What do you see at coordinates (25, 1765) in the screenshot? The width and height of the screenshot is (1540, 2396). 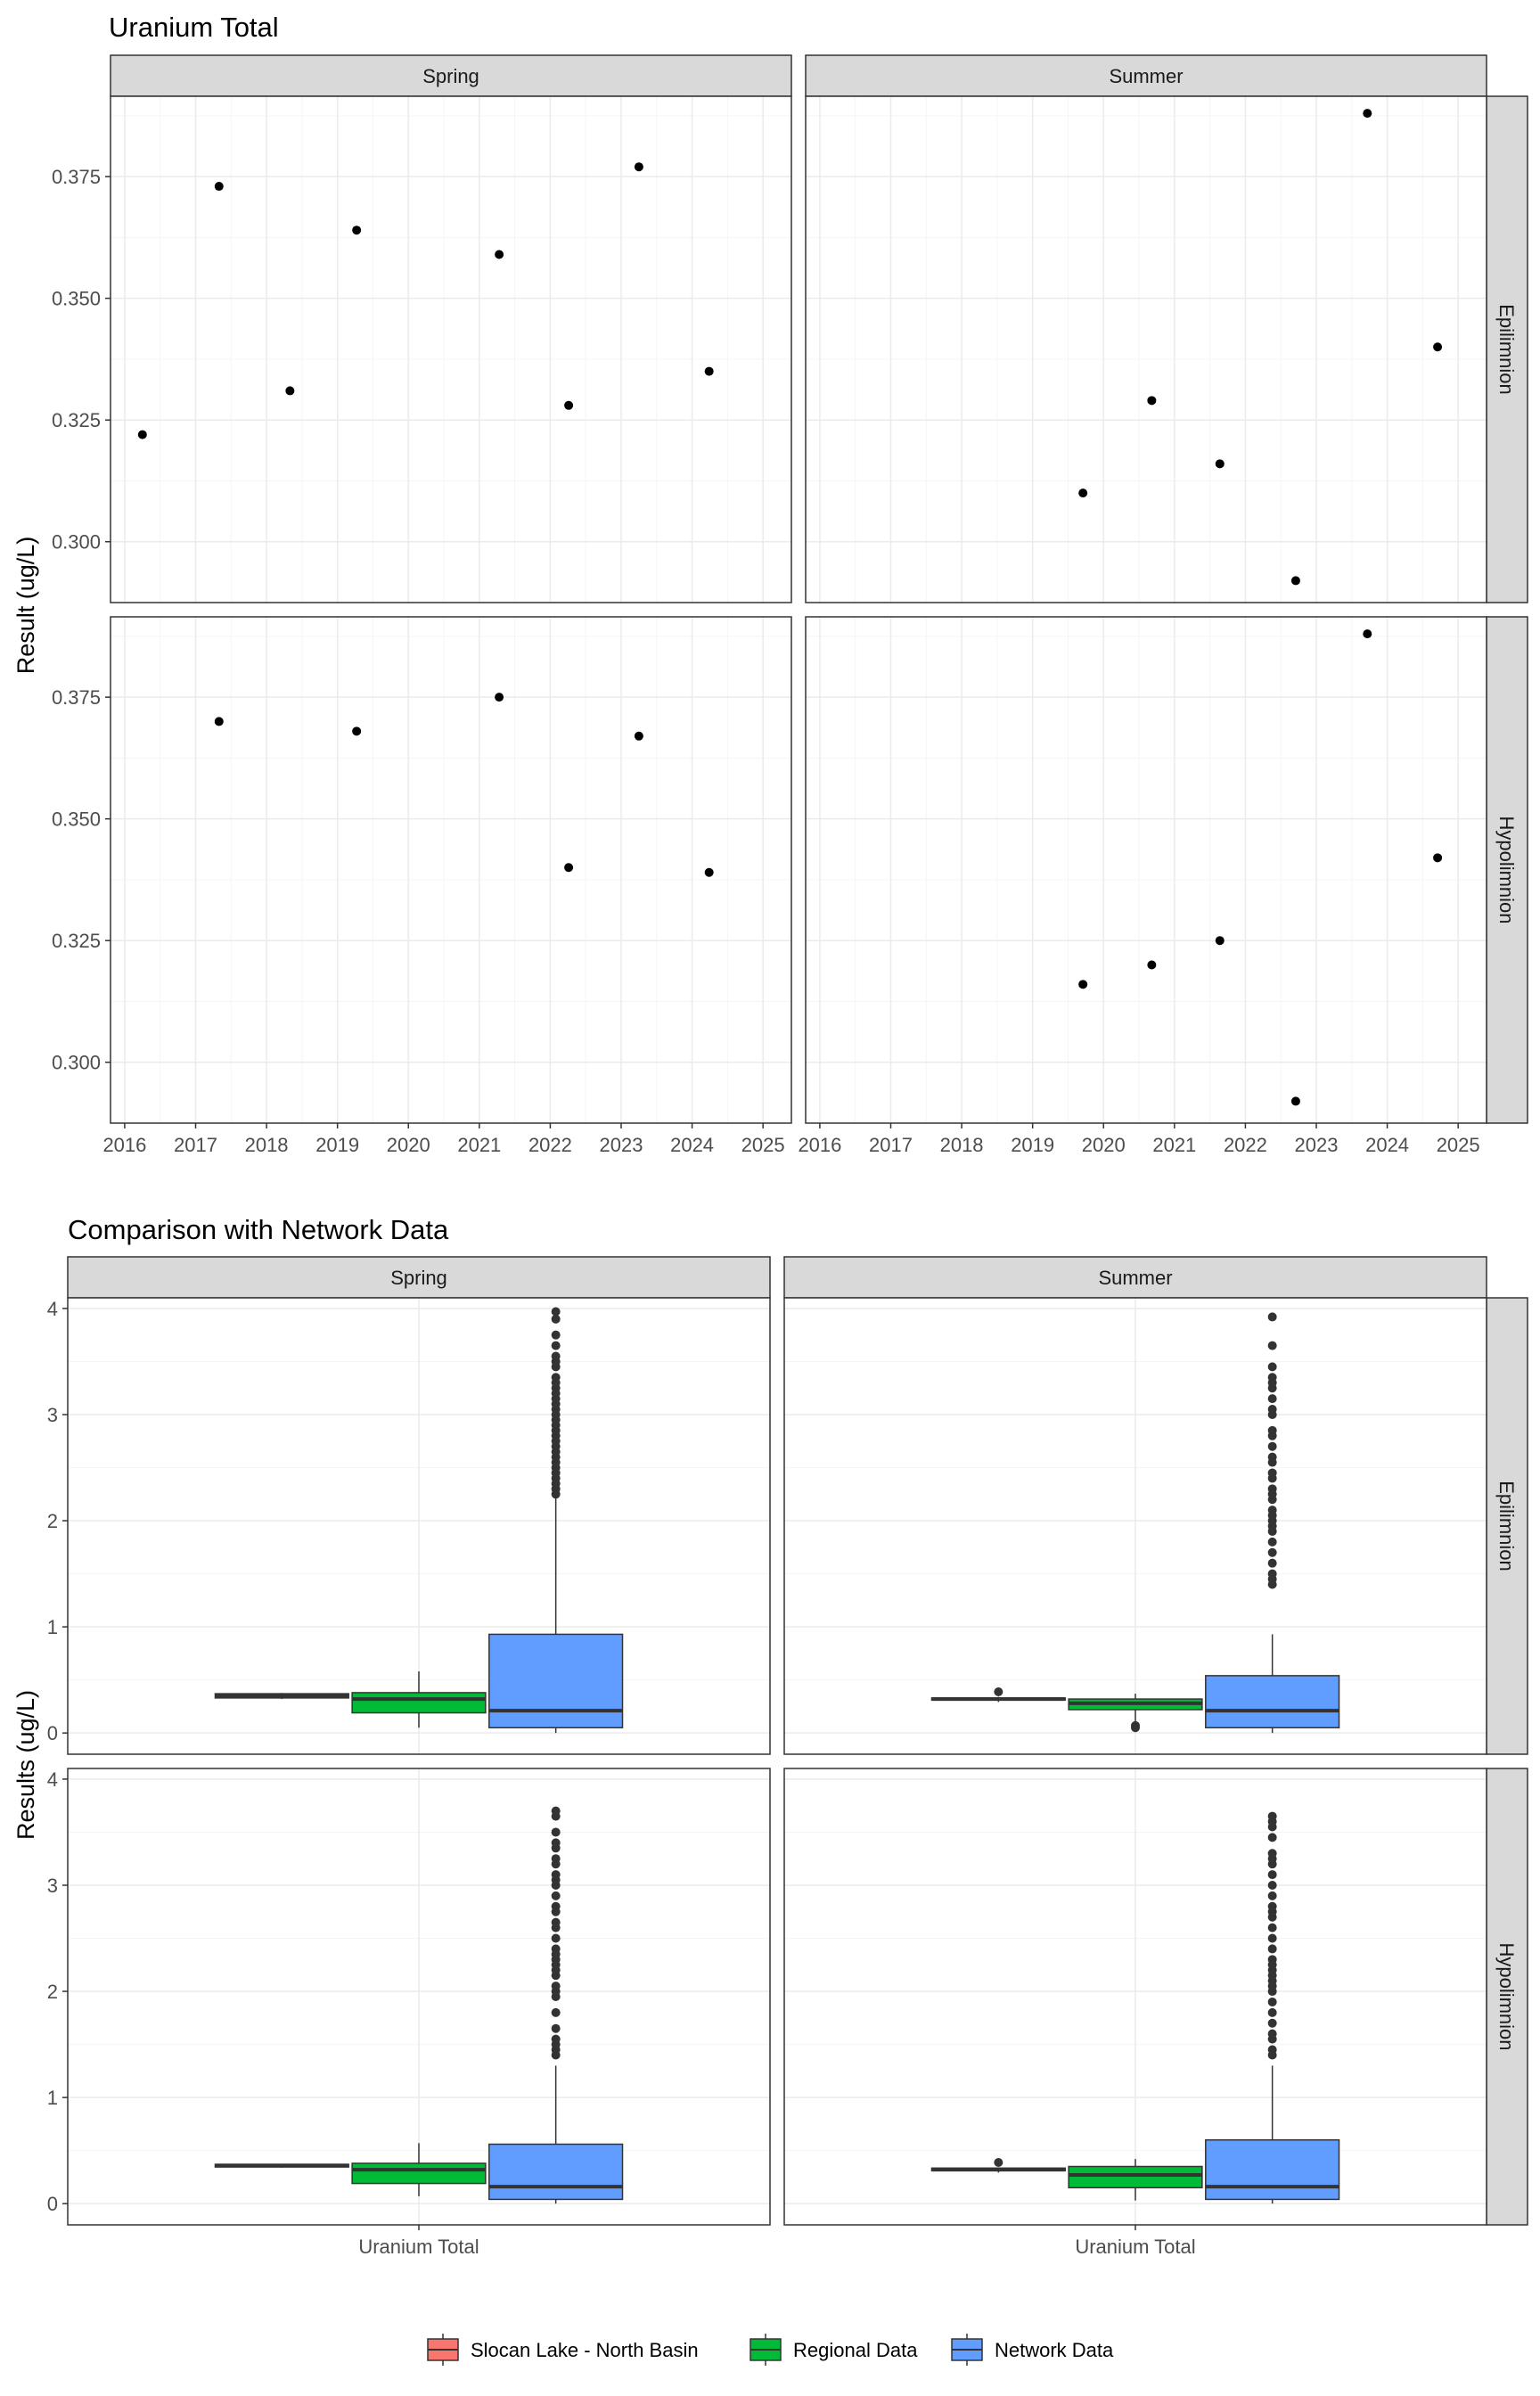 I see `chart2-y-axis-label: Results (ug/L)` at bounding box center [25, 1765].